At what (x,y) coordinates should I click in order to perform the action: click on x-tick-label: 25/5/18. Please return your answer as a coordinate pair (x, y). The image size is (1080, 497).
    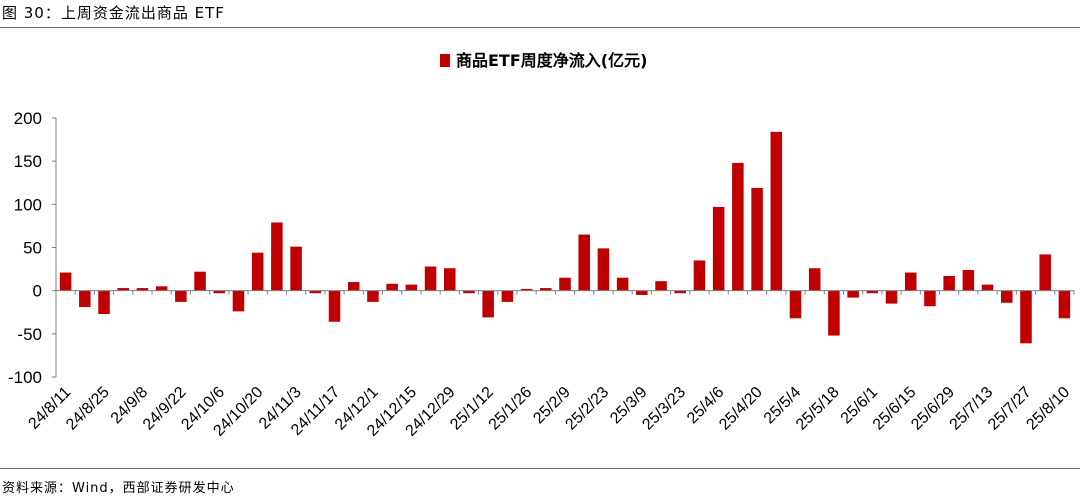
    Looking at the image, I should click on (818, 409).